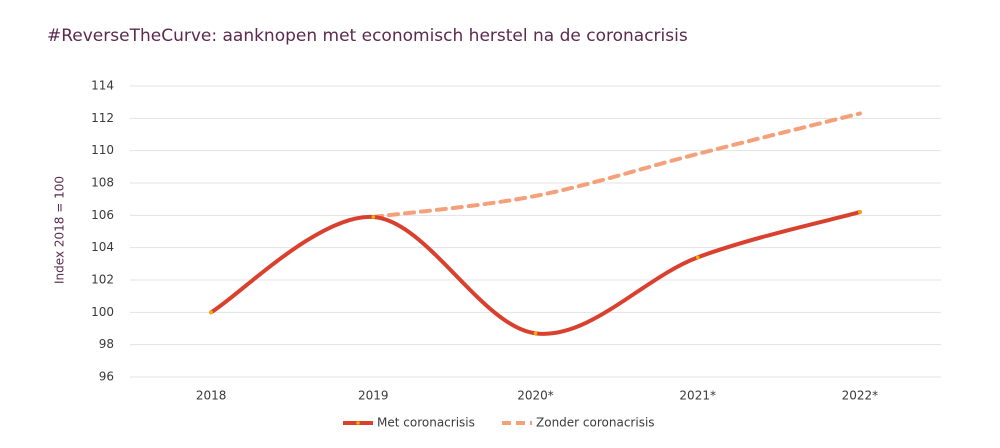 Image resolution: width=1000 pixels, height=448 pixels. I want to click on y-tick-label: 100, so click(102, 312).